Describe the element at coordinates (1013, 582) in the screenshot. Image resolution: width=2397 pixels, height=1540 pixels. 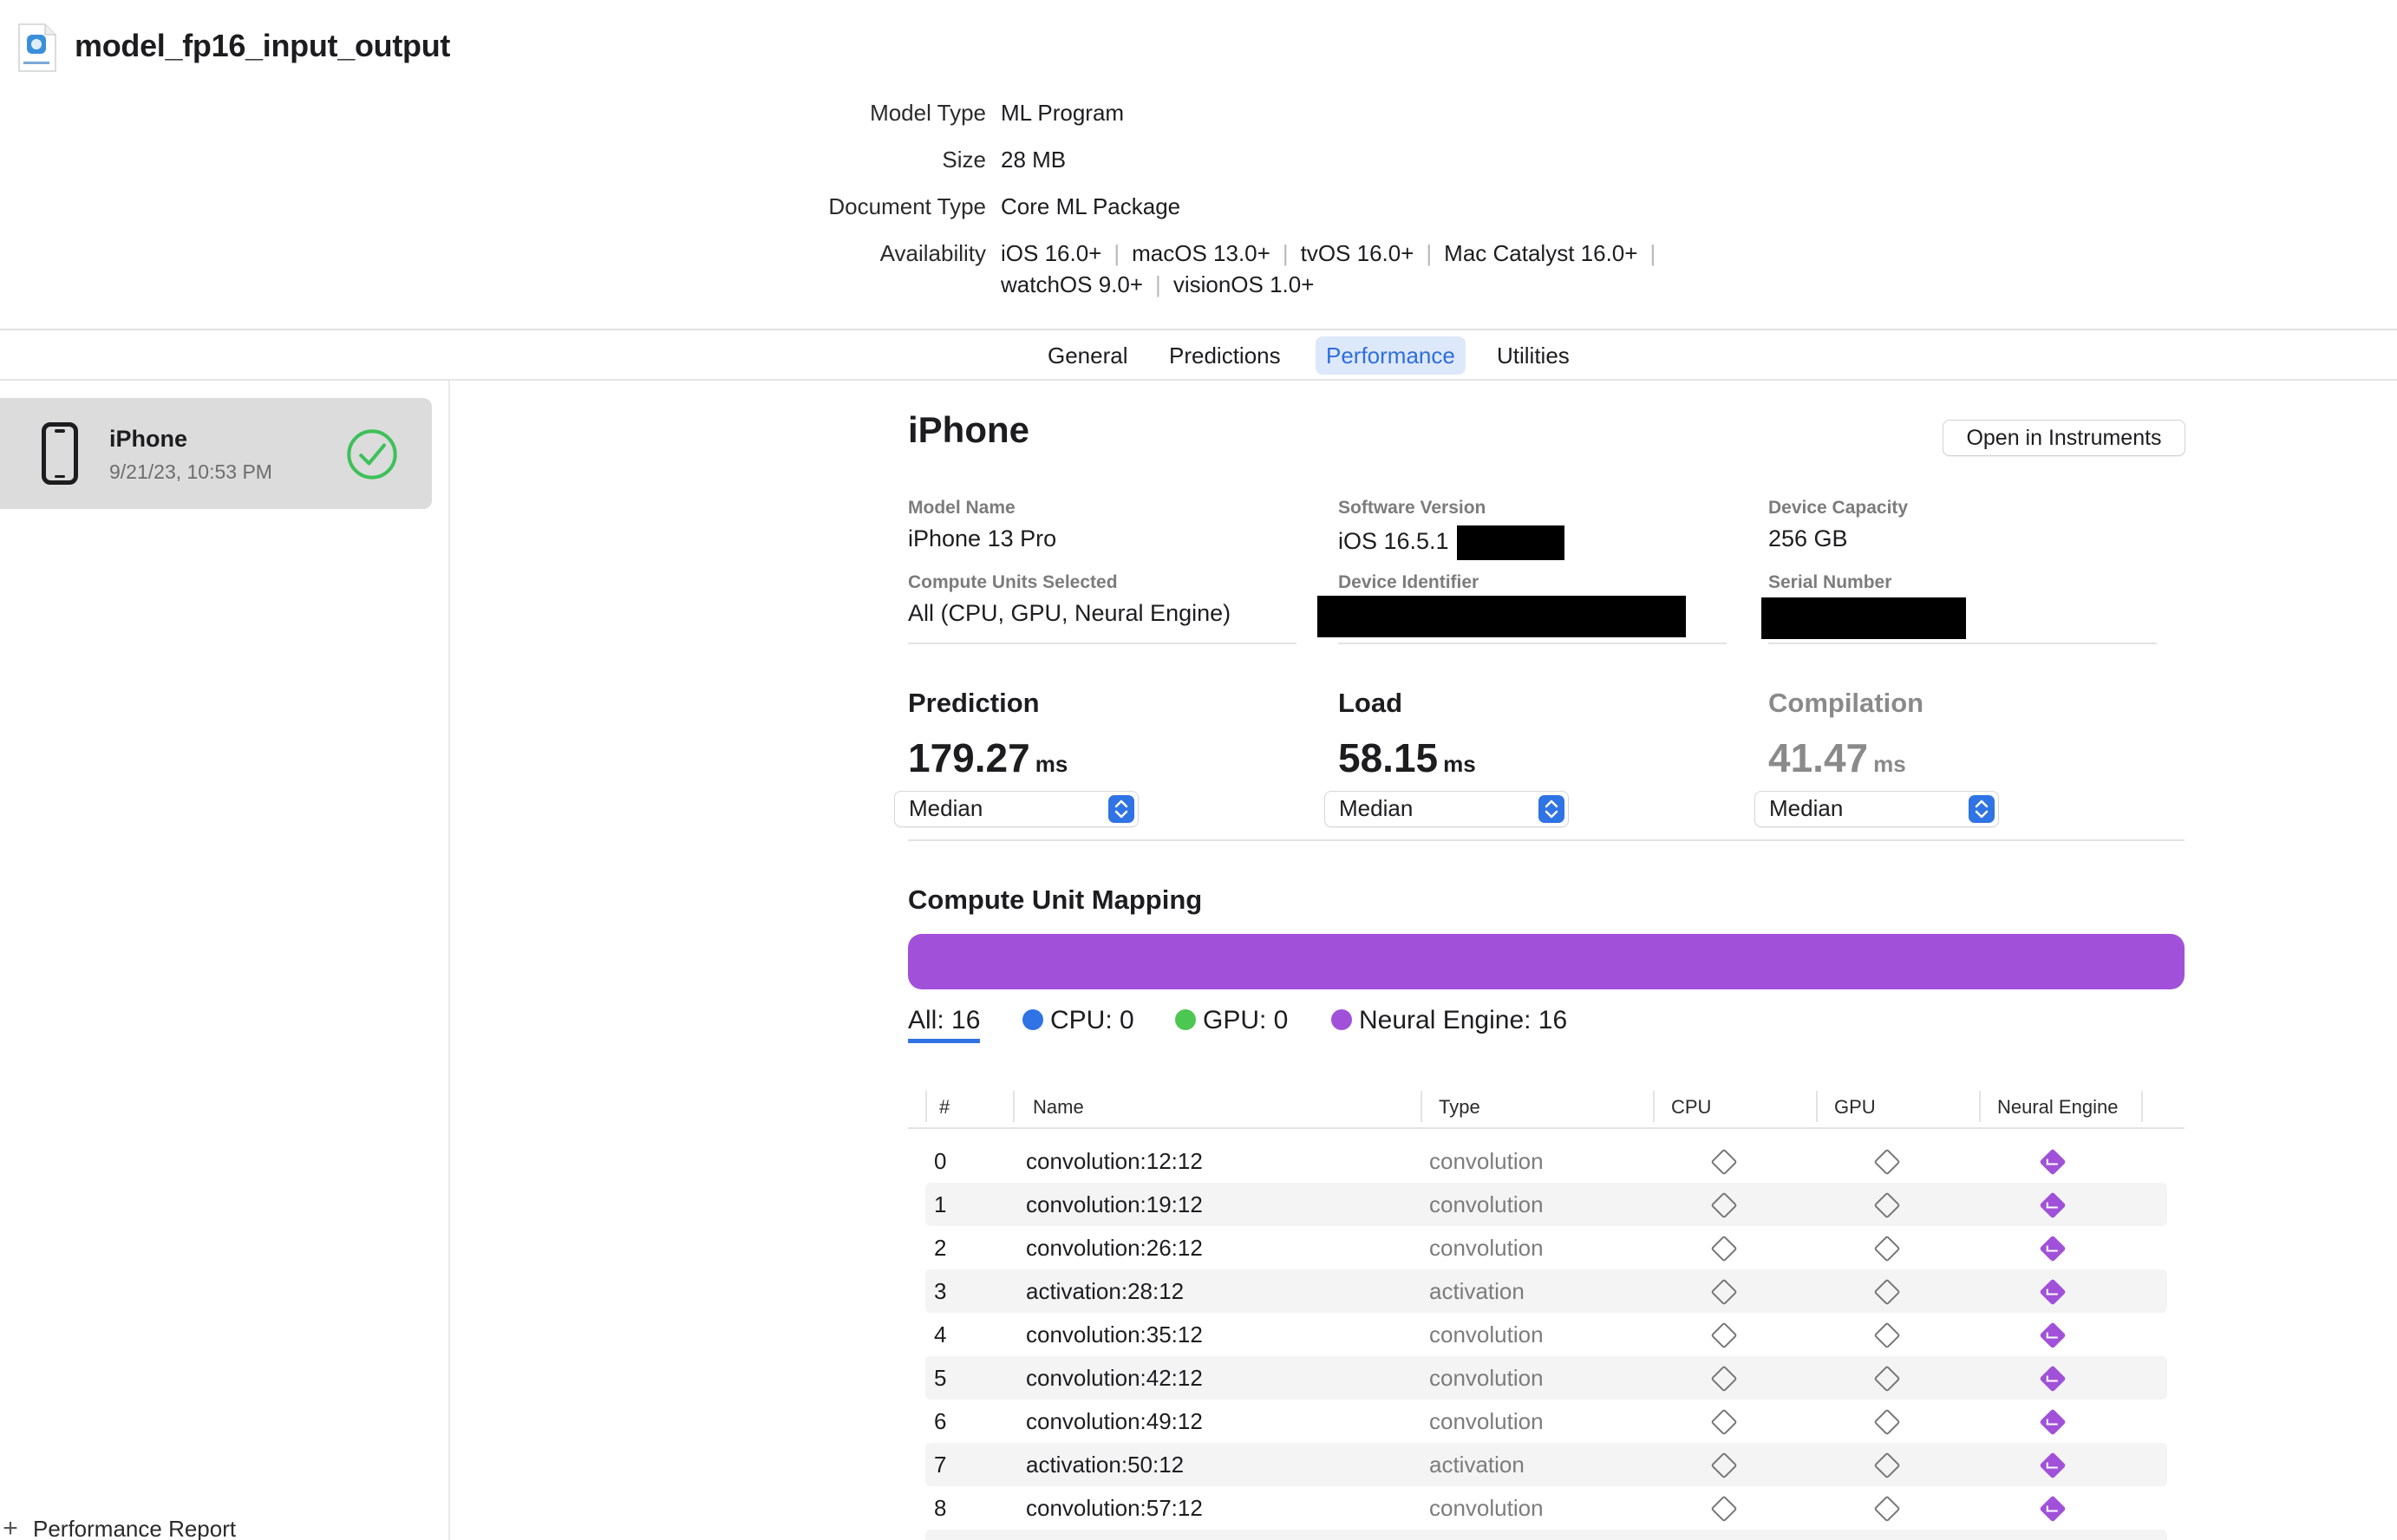
I see `compute-units-label: Compute Units Selected` at that location.